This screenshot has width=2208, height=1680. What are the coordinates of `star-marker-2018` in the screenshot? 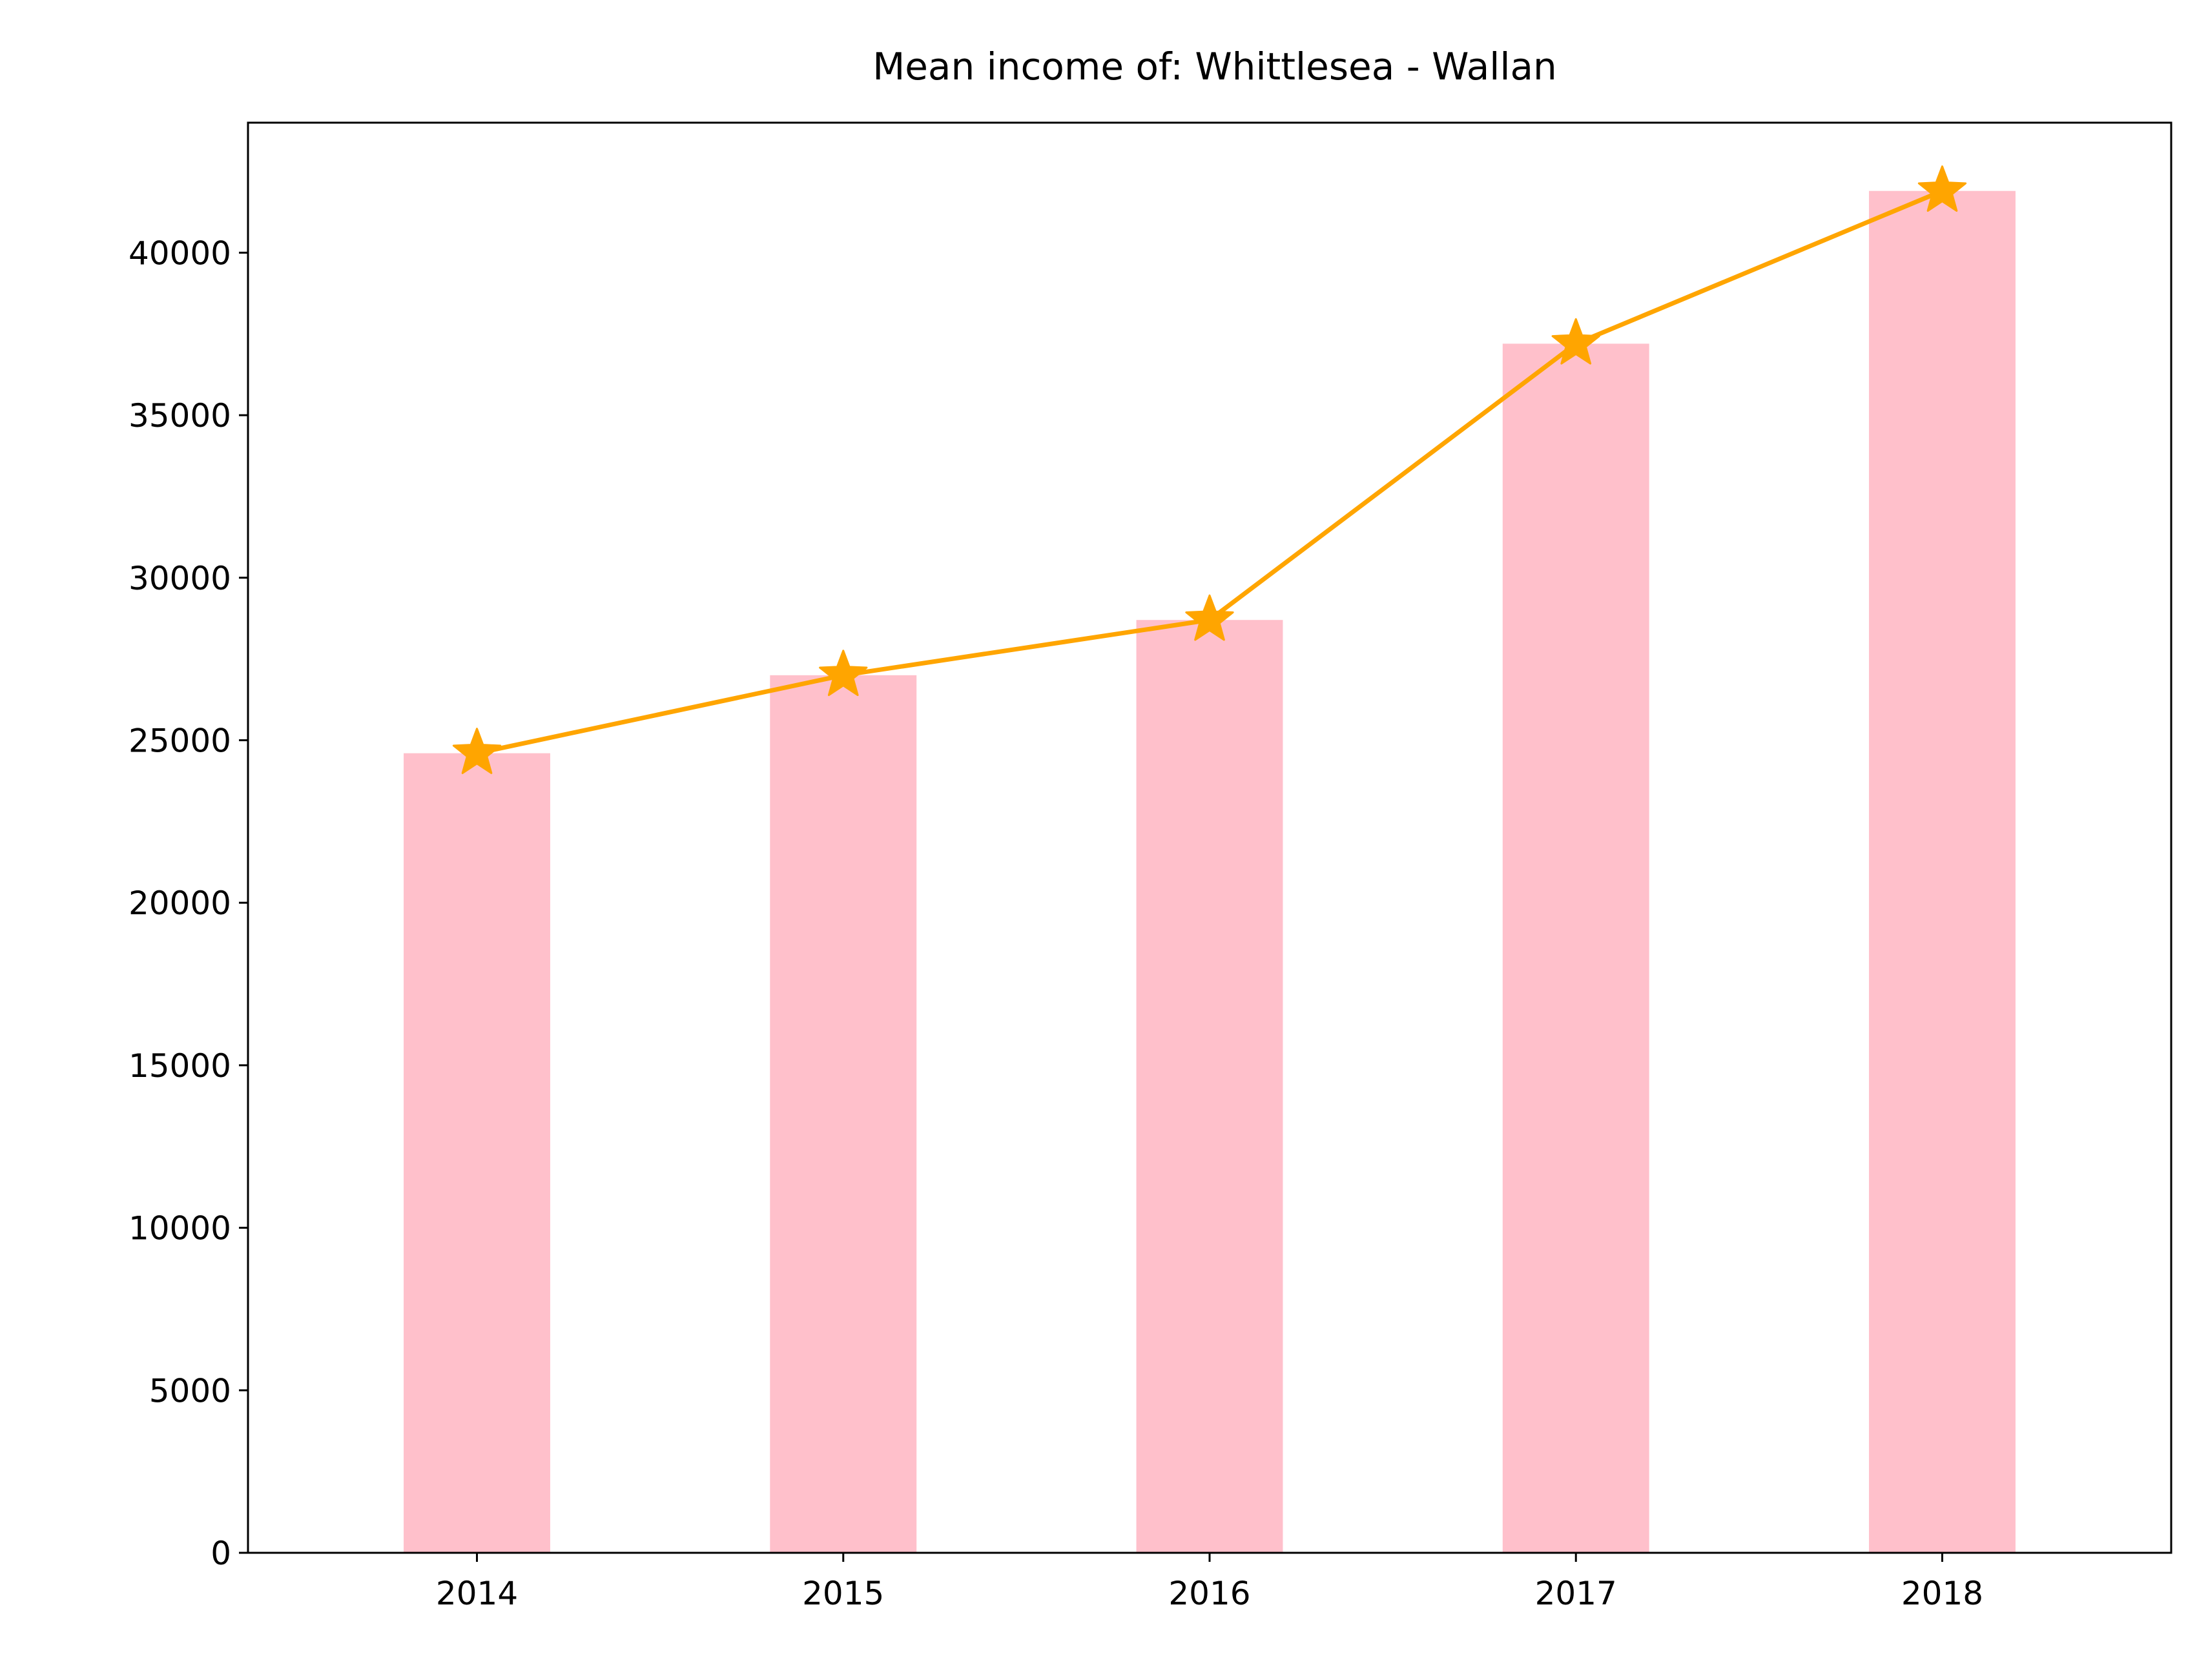 It's located at (1942, 188).